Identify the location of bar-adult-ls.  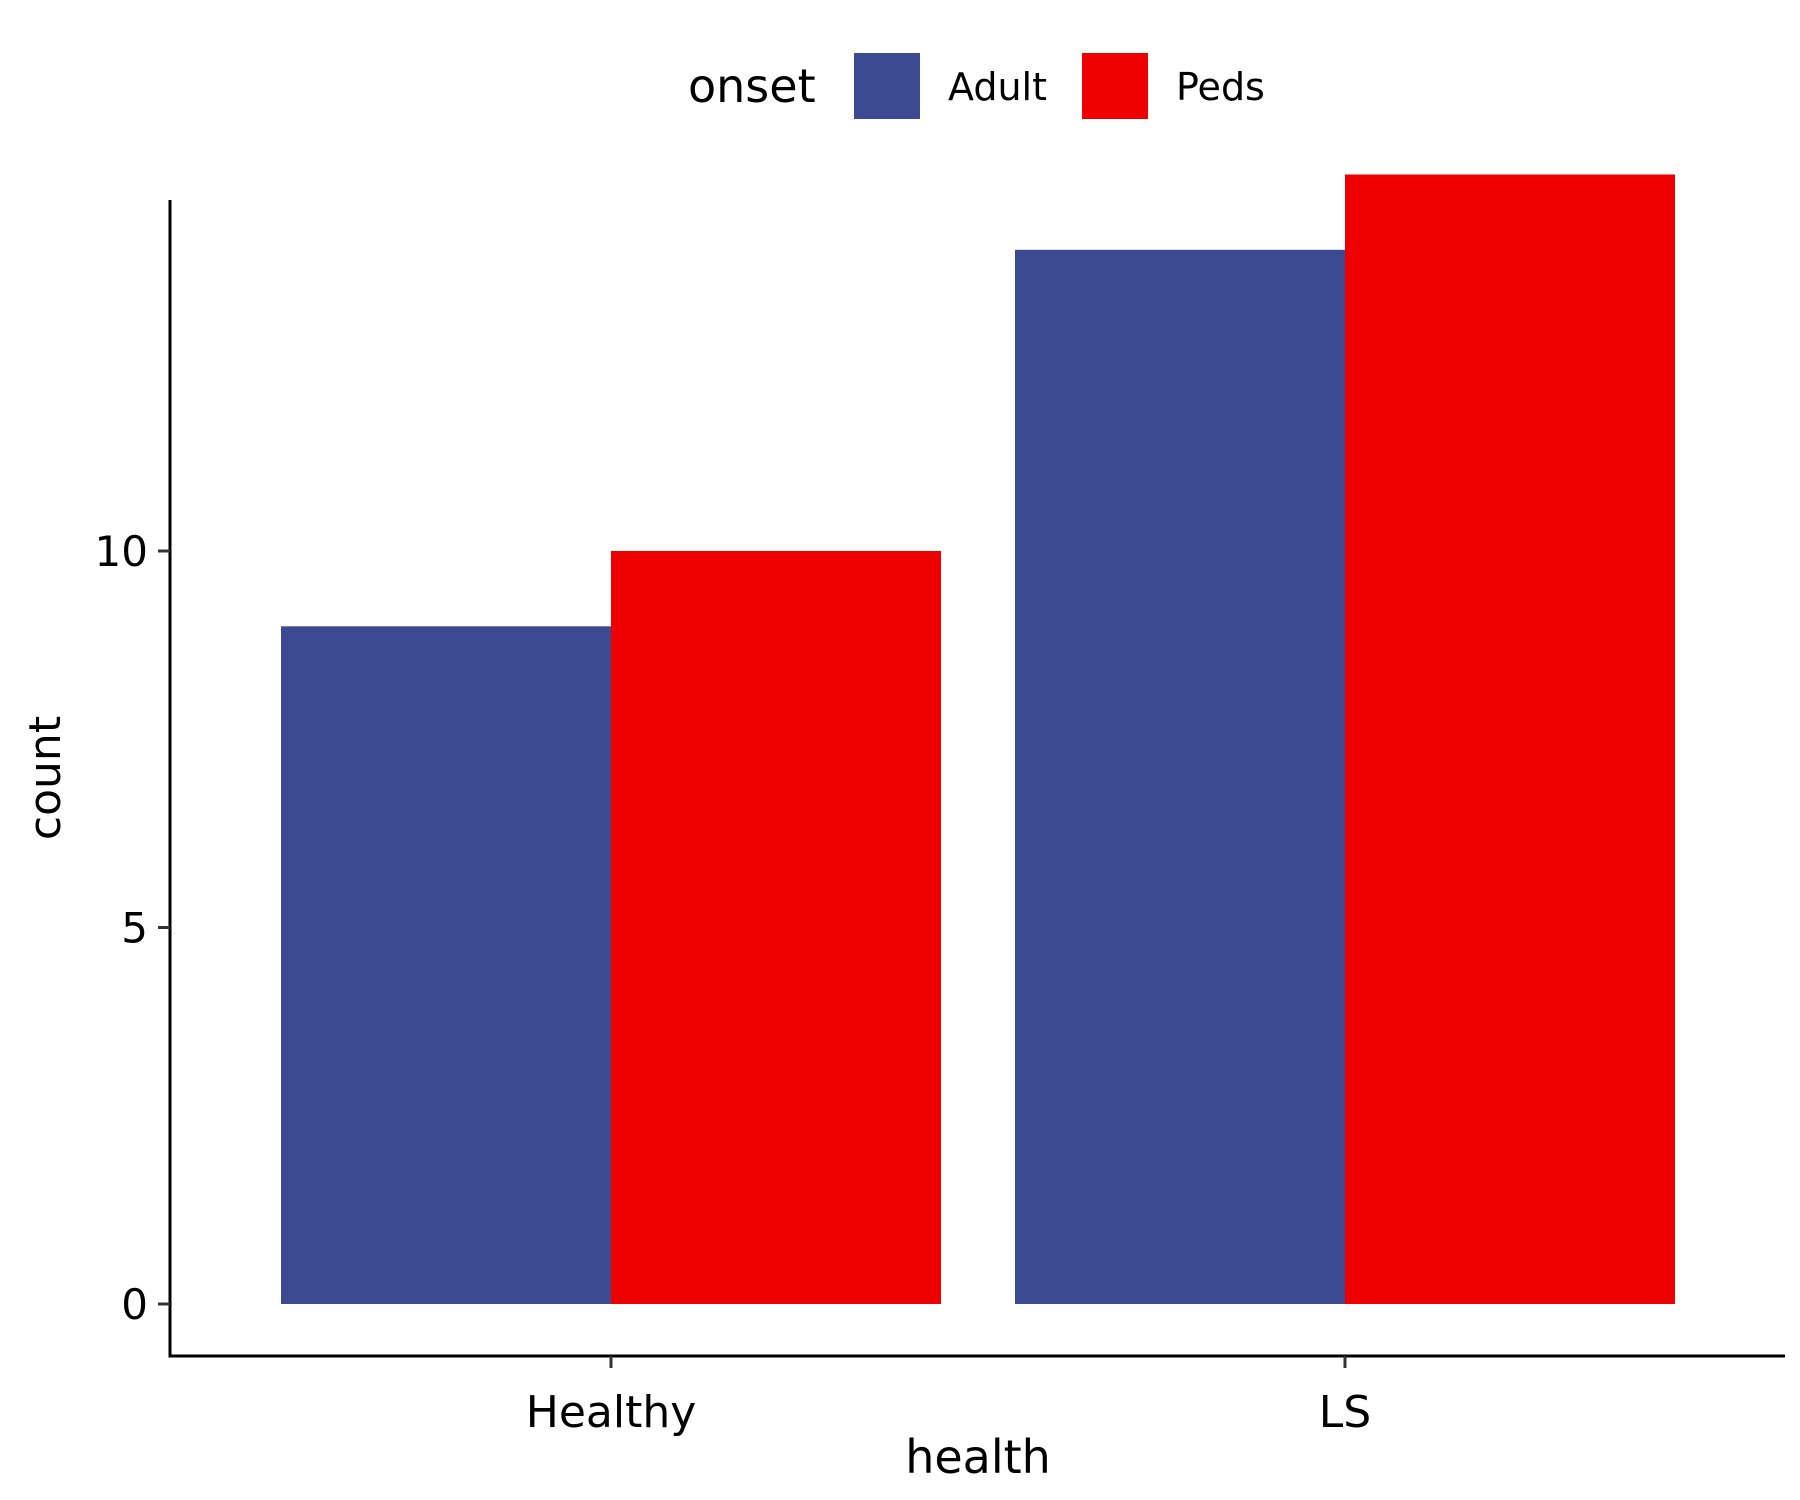
(1180, 776).